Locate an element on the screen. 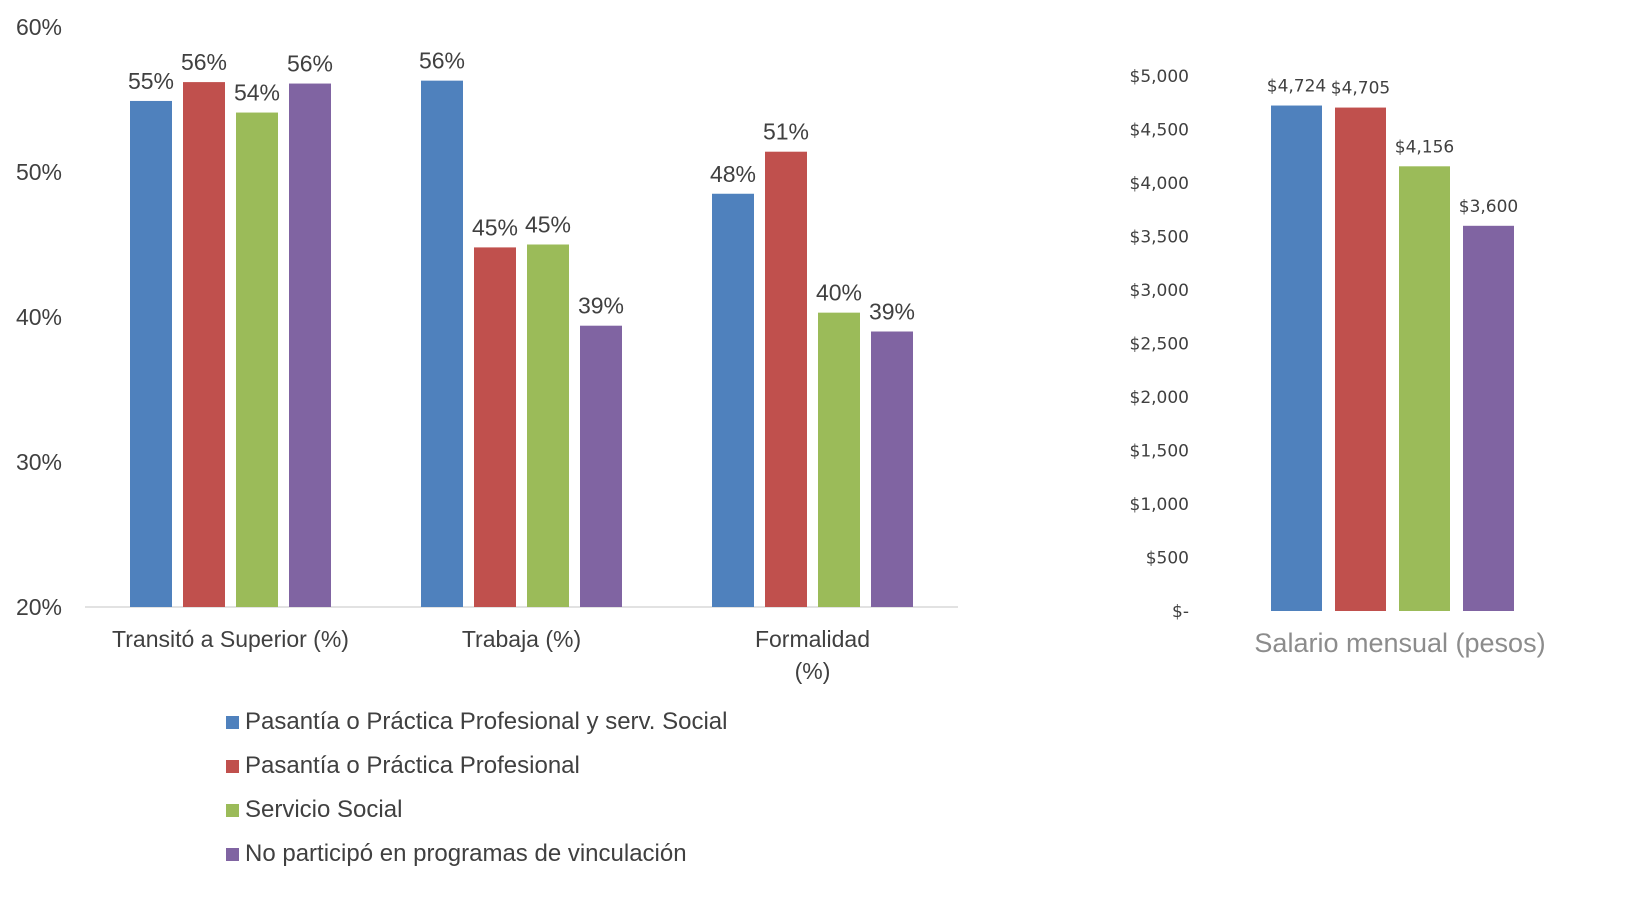 This screenshot has width=1625, height=897. x-tick-label: (%) is located at coordinates (813, 671).